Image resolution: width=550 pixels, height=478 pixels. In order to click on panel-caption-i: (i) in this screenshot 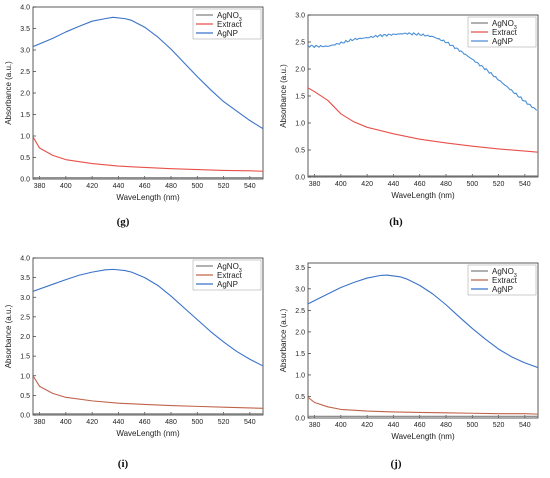, I will do `click(123, 464)`.